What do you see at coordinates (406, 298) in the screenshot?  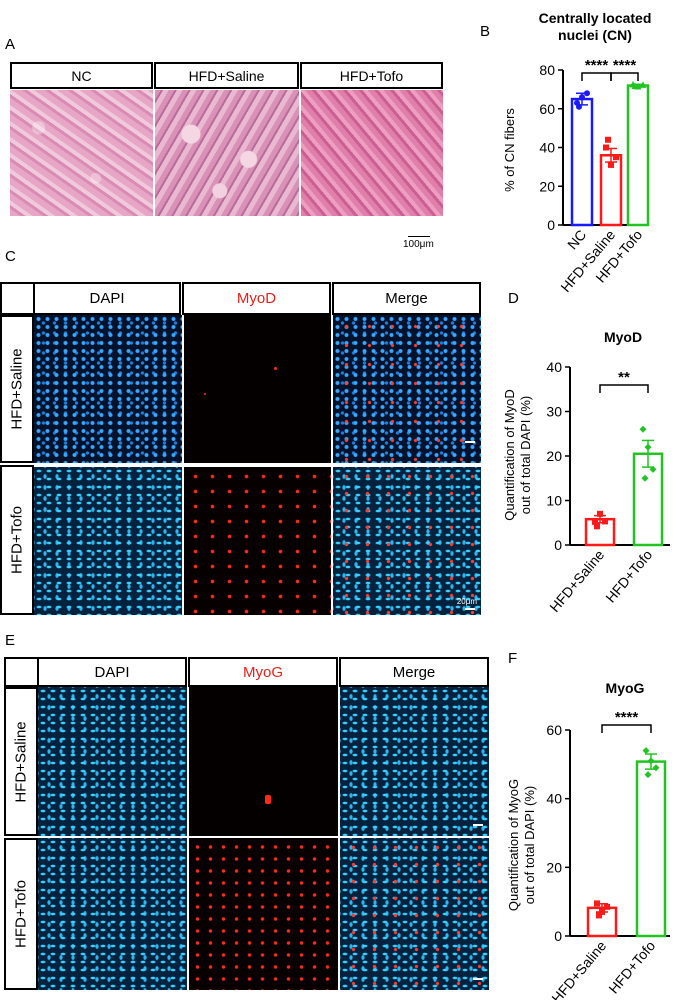 I see `header-c-merge: Merge` at bounding box center [406, 298].